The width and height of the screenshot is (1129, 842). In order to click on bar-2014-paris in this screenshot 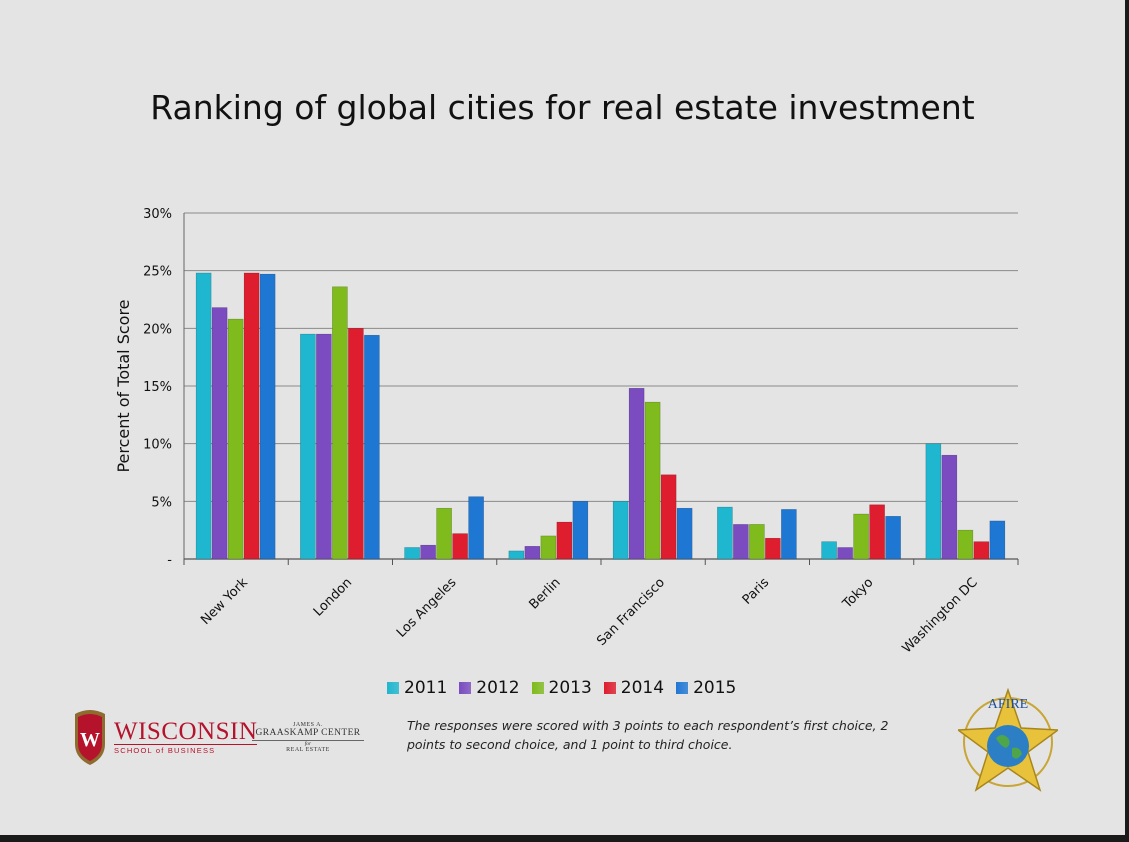, I will do `click(773, 548)`.